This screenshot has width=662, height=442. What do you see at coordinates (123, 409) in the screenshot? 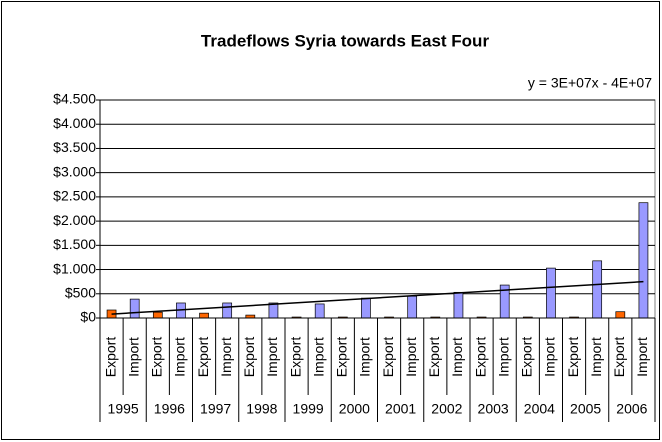
I see `x-tick-label: 1995` at bounding box center [123, 409].